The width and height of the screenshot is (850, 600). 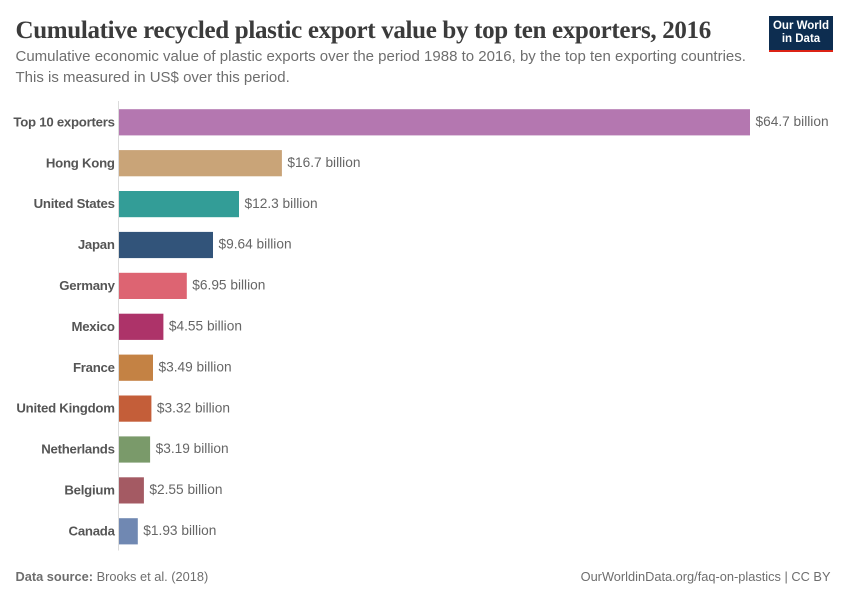 I want to click on svg-text: Netherlands, so click(x=77, y=449).